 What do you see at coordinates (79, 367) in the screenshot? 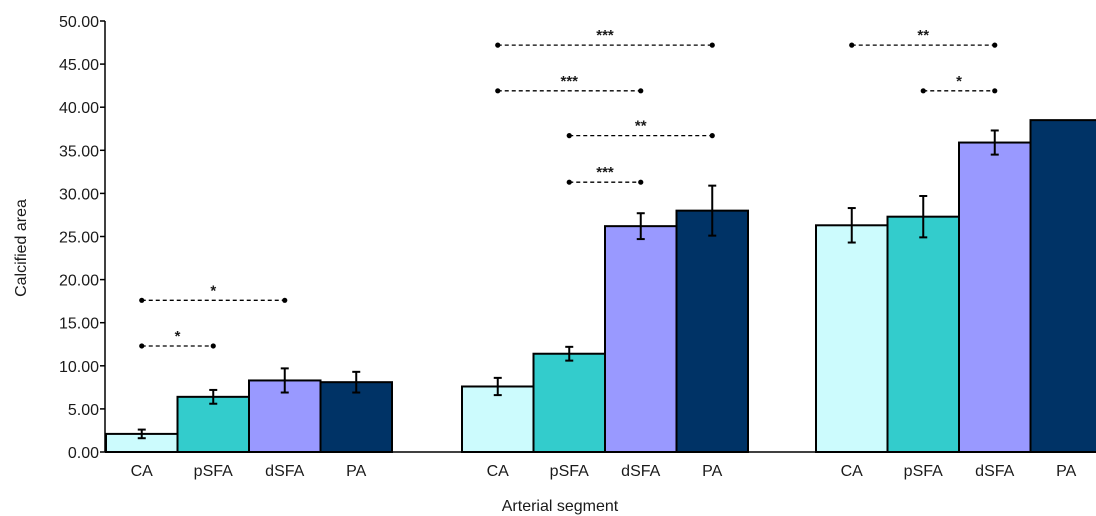
I see `y-tick-label: 10.00` at bounding box center [79, 367].